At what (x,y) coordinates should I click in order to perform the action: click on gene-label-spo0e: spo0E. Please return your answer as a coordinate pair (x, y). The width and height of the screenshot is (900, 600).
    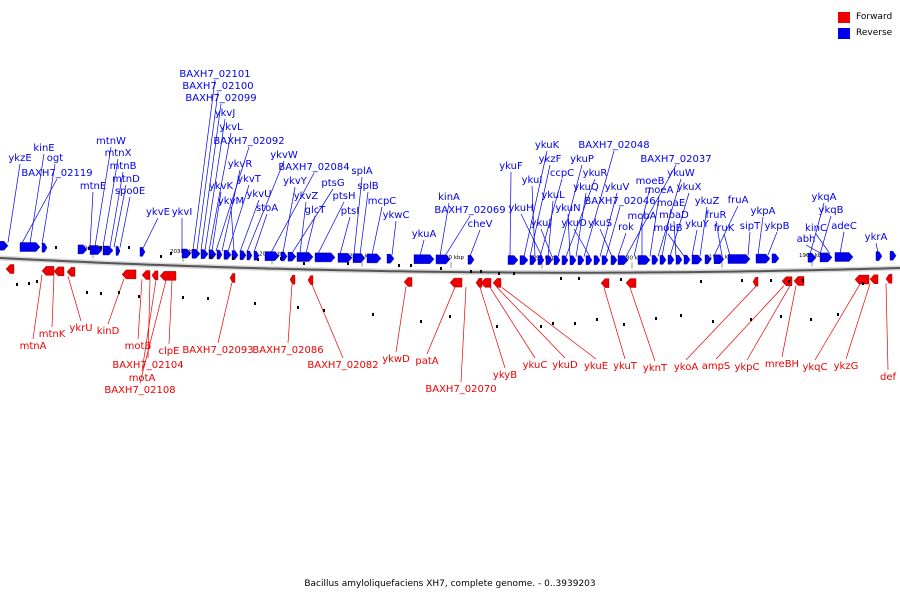
    Looking at the image, I should click on (130, 191).